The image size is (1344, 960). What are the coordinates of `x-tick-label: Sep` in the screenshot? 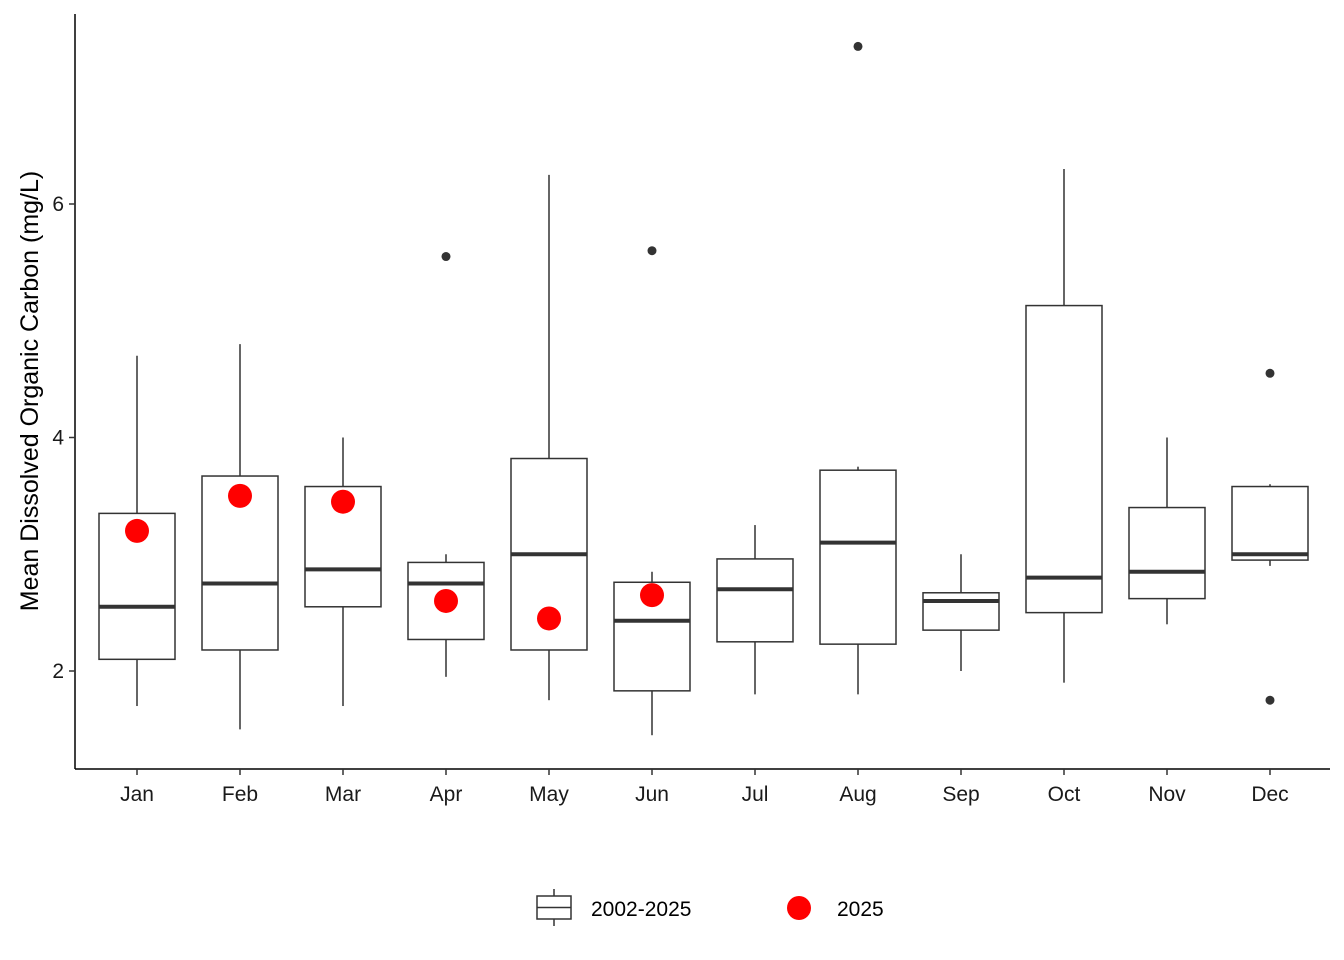 It's located at (960, 794).